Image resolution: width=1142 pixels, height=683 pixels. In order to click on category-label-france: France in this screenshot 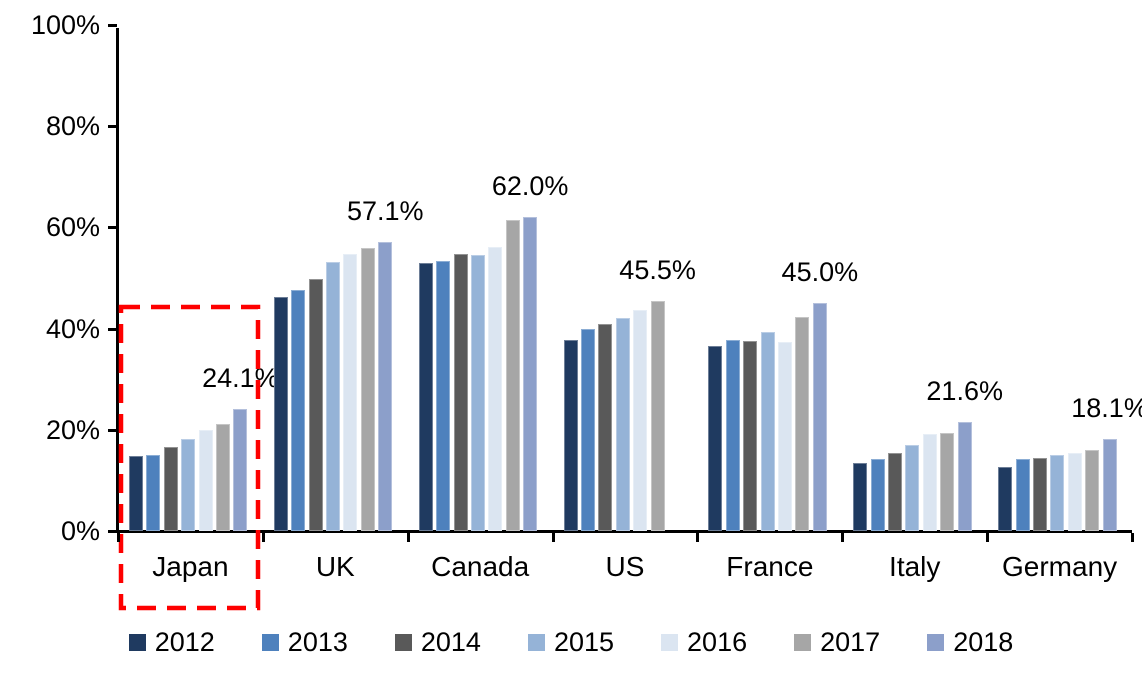, I will do `click(770, 566)`.